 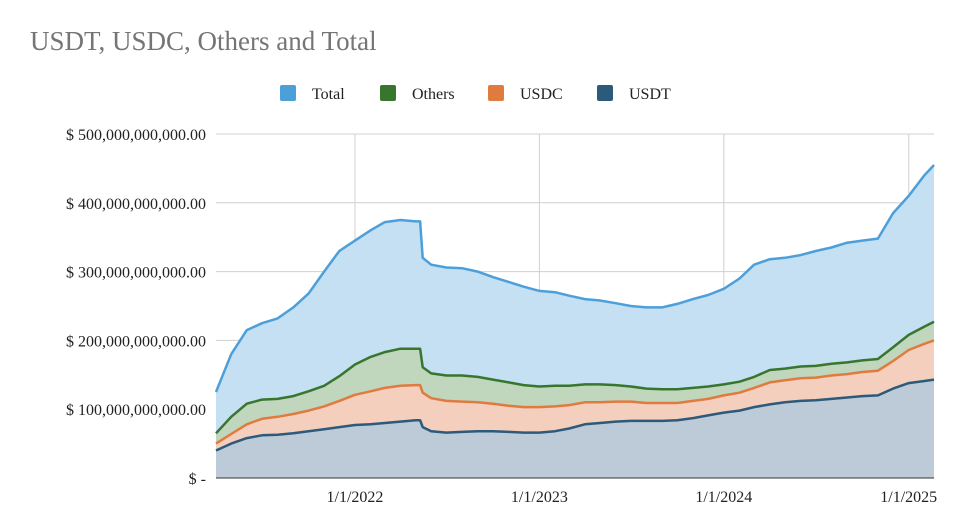 I want to click on x-axis-ticks: 1/1/2022 1/1/2023 1/1/2024 1/1/2025, so click(x=632, y=497).